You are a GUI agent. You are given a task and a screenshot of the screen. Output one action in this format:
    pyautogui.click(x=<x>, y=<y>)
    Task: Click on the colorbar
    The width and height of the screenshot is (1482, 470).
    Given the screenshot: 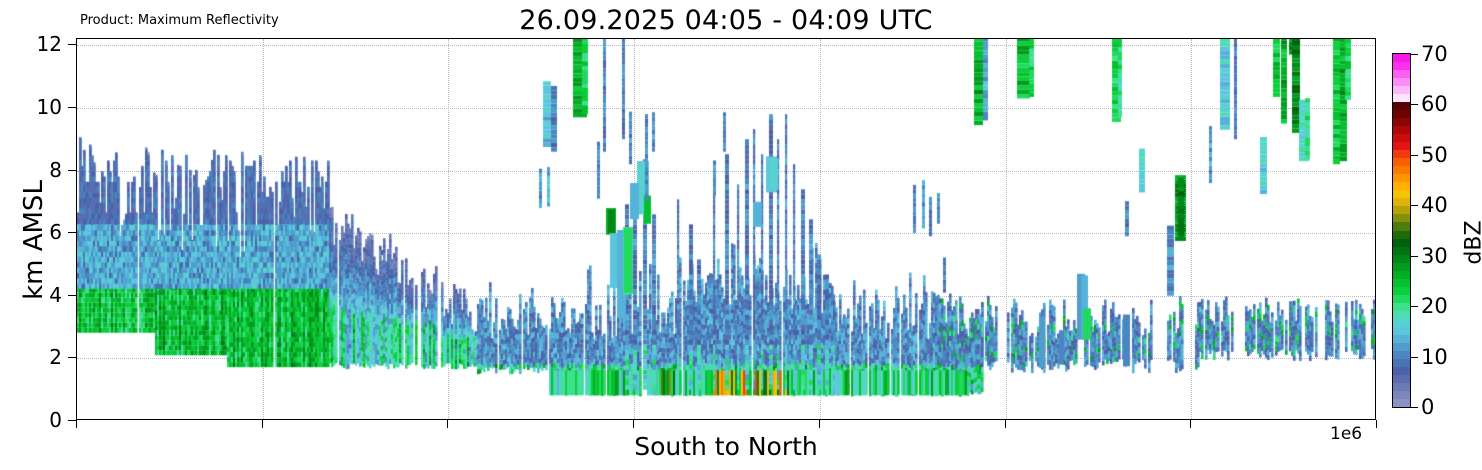 What is the action you would take?
    pyautogui.click(x=1401, y=230)
    